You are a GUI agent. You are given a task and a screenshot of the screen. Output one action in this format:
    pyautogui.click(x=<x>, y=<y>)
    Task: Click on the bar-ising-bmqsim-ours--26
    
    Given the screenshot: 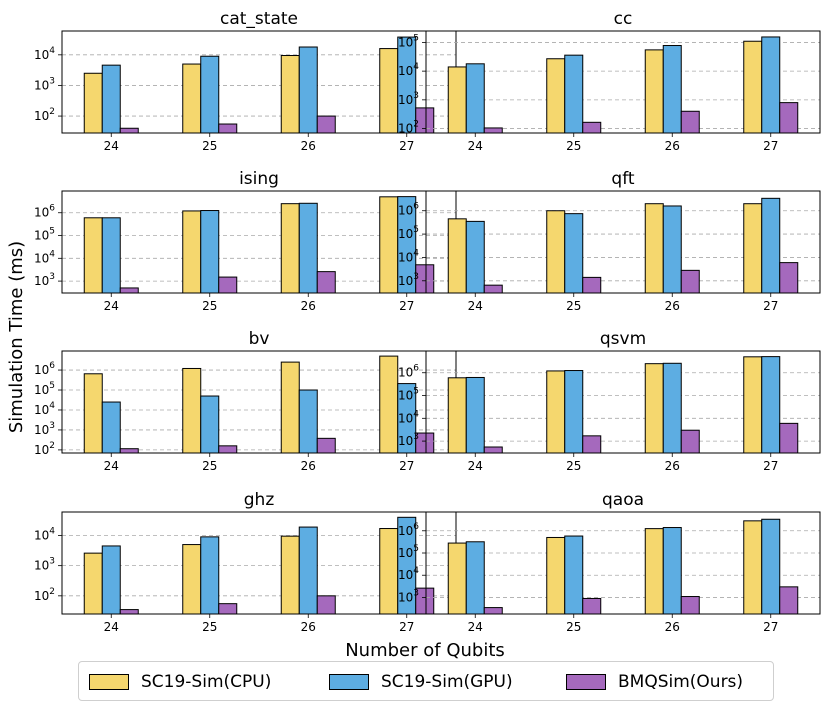 What is the action you would take?
    pyautogui.click(x=326, y=282)
    